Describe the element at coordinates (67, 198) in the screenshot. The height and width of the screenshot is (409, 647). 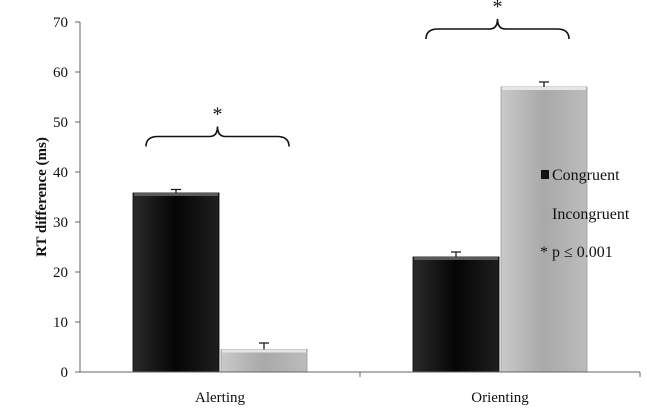
I see `y-axis-ticks: 0 10 20 30 40 50 60 70` at that location.